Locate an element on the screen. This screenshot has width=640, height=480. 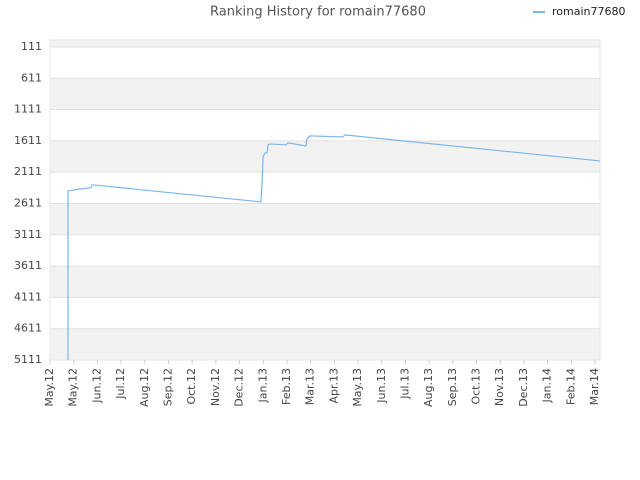
y-tick-label: 2611 is located at coordinates (28, 202).